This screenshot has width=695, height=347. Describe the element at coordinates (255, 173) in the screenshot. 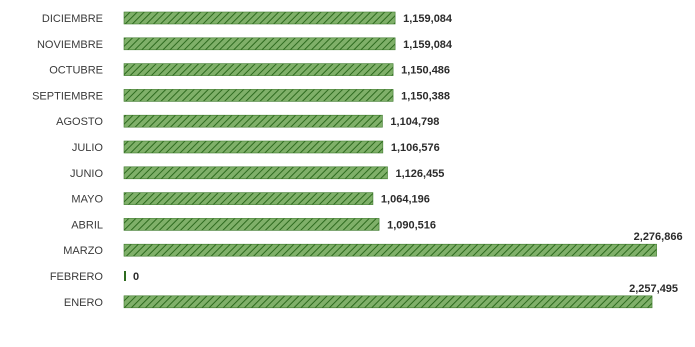

I see `bar-junio` at that location.